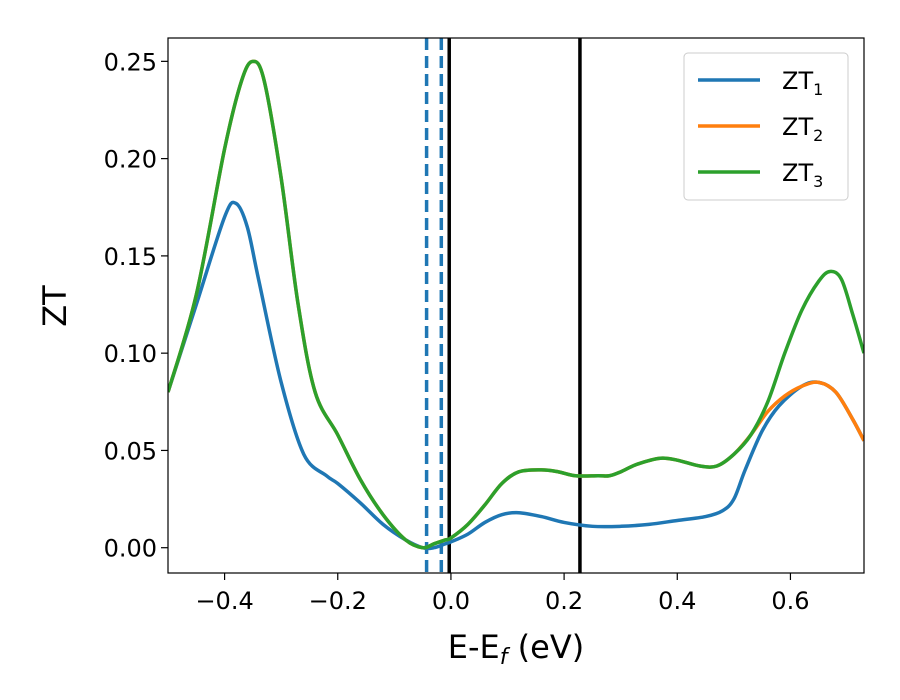 This screenshot has height=700, width=900. Describe the element at coordinates (516, 649) in the screenshot. I see `x-axis-label: E-Ef (eV)` at that location.